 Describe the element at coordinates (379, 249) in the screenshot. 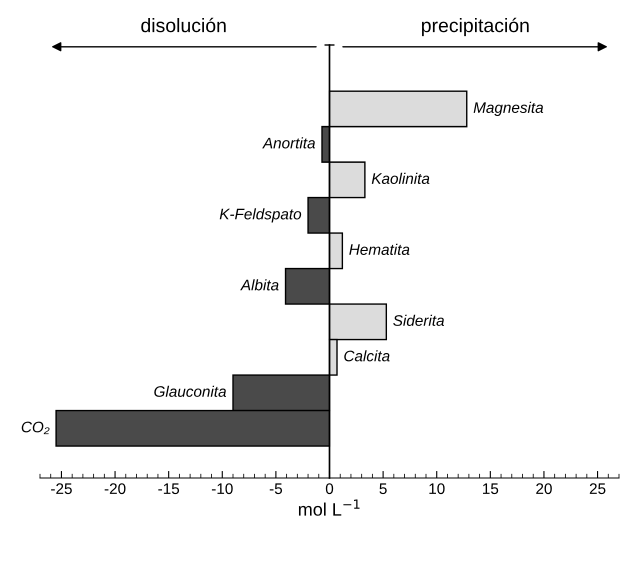

I see `y-tick-label: Hematita` at that location.